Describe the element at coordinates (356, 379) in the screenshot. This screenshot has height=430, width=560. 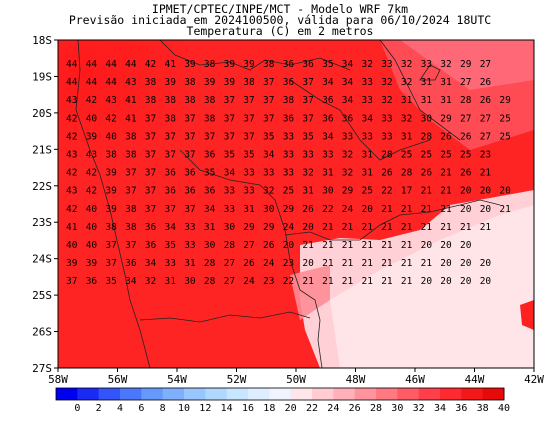
I see `lon-tick-label: 48W` at that location.